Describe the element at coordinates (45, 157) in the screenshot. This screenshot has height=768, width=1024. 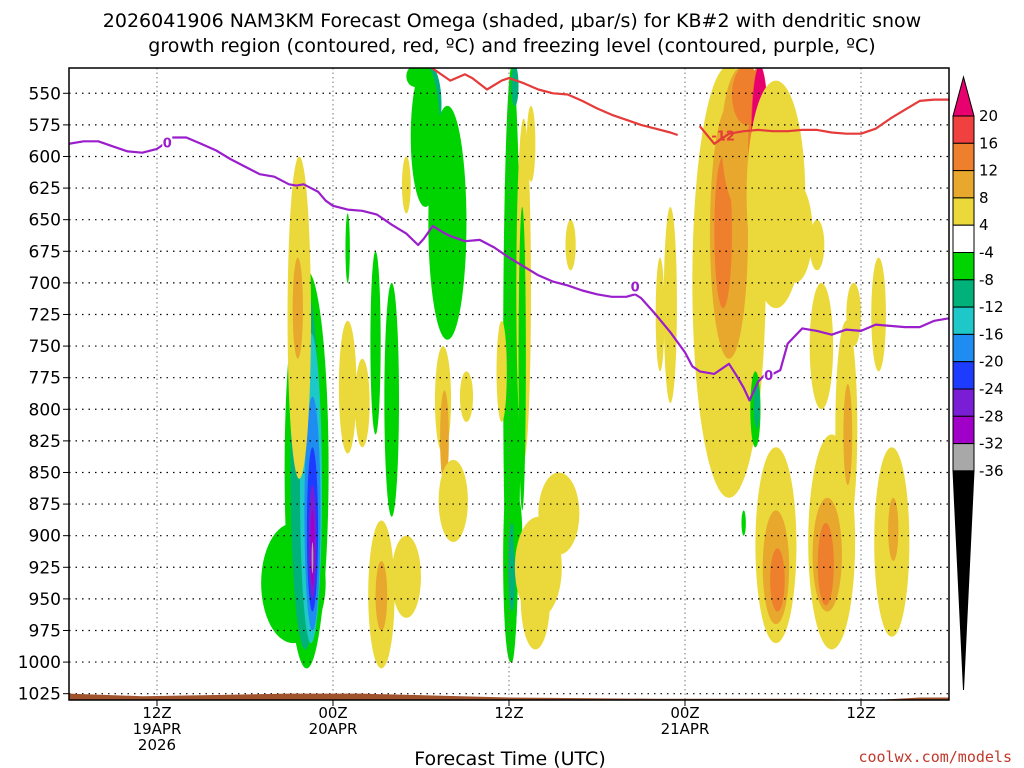
I see `y-tick-label-600: 600` at that location.